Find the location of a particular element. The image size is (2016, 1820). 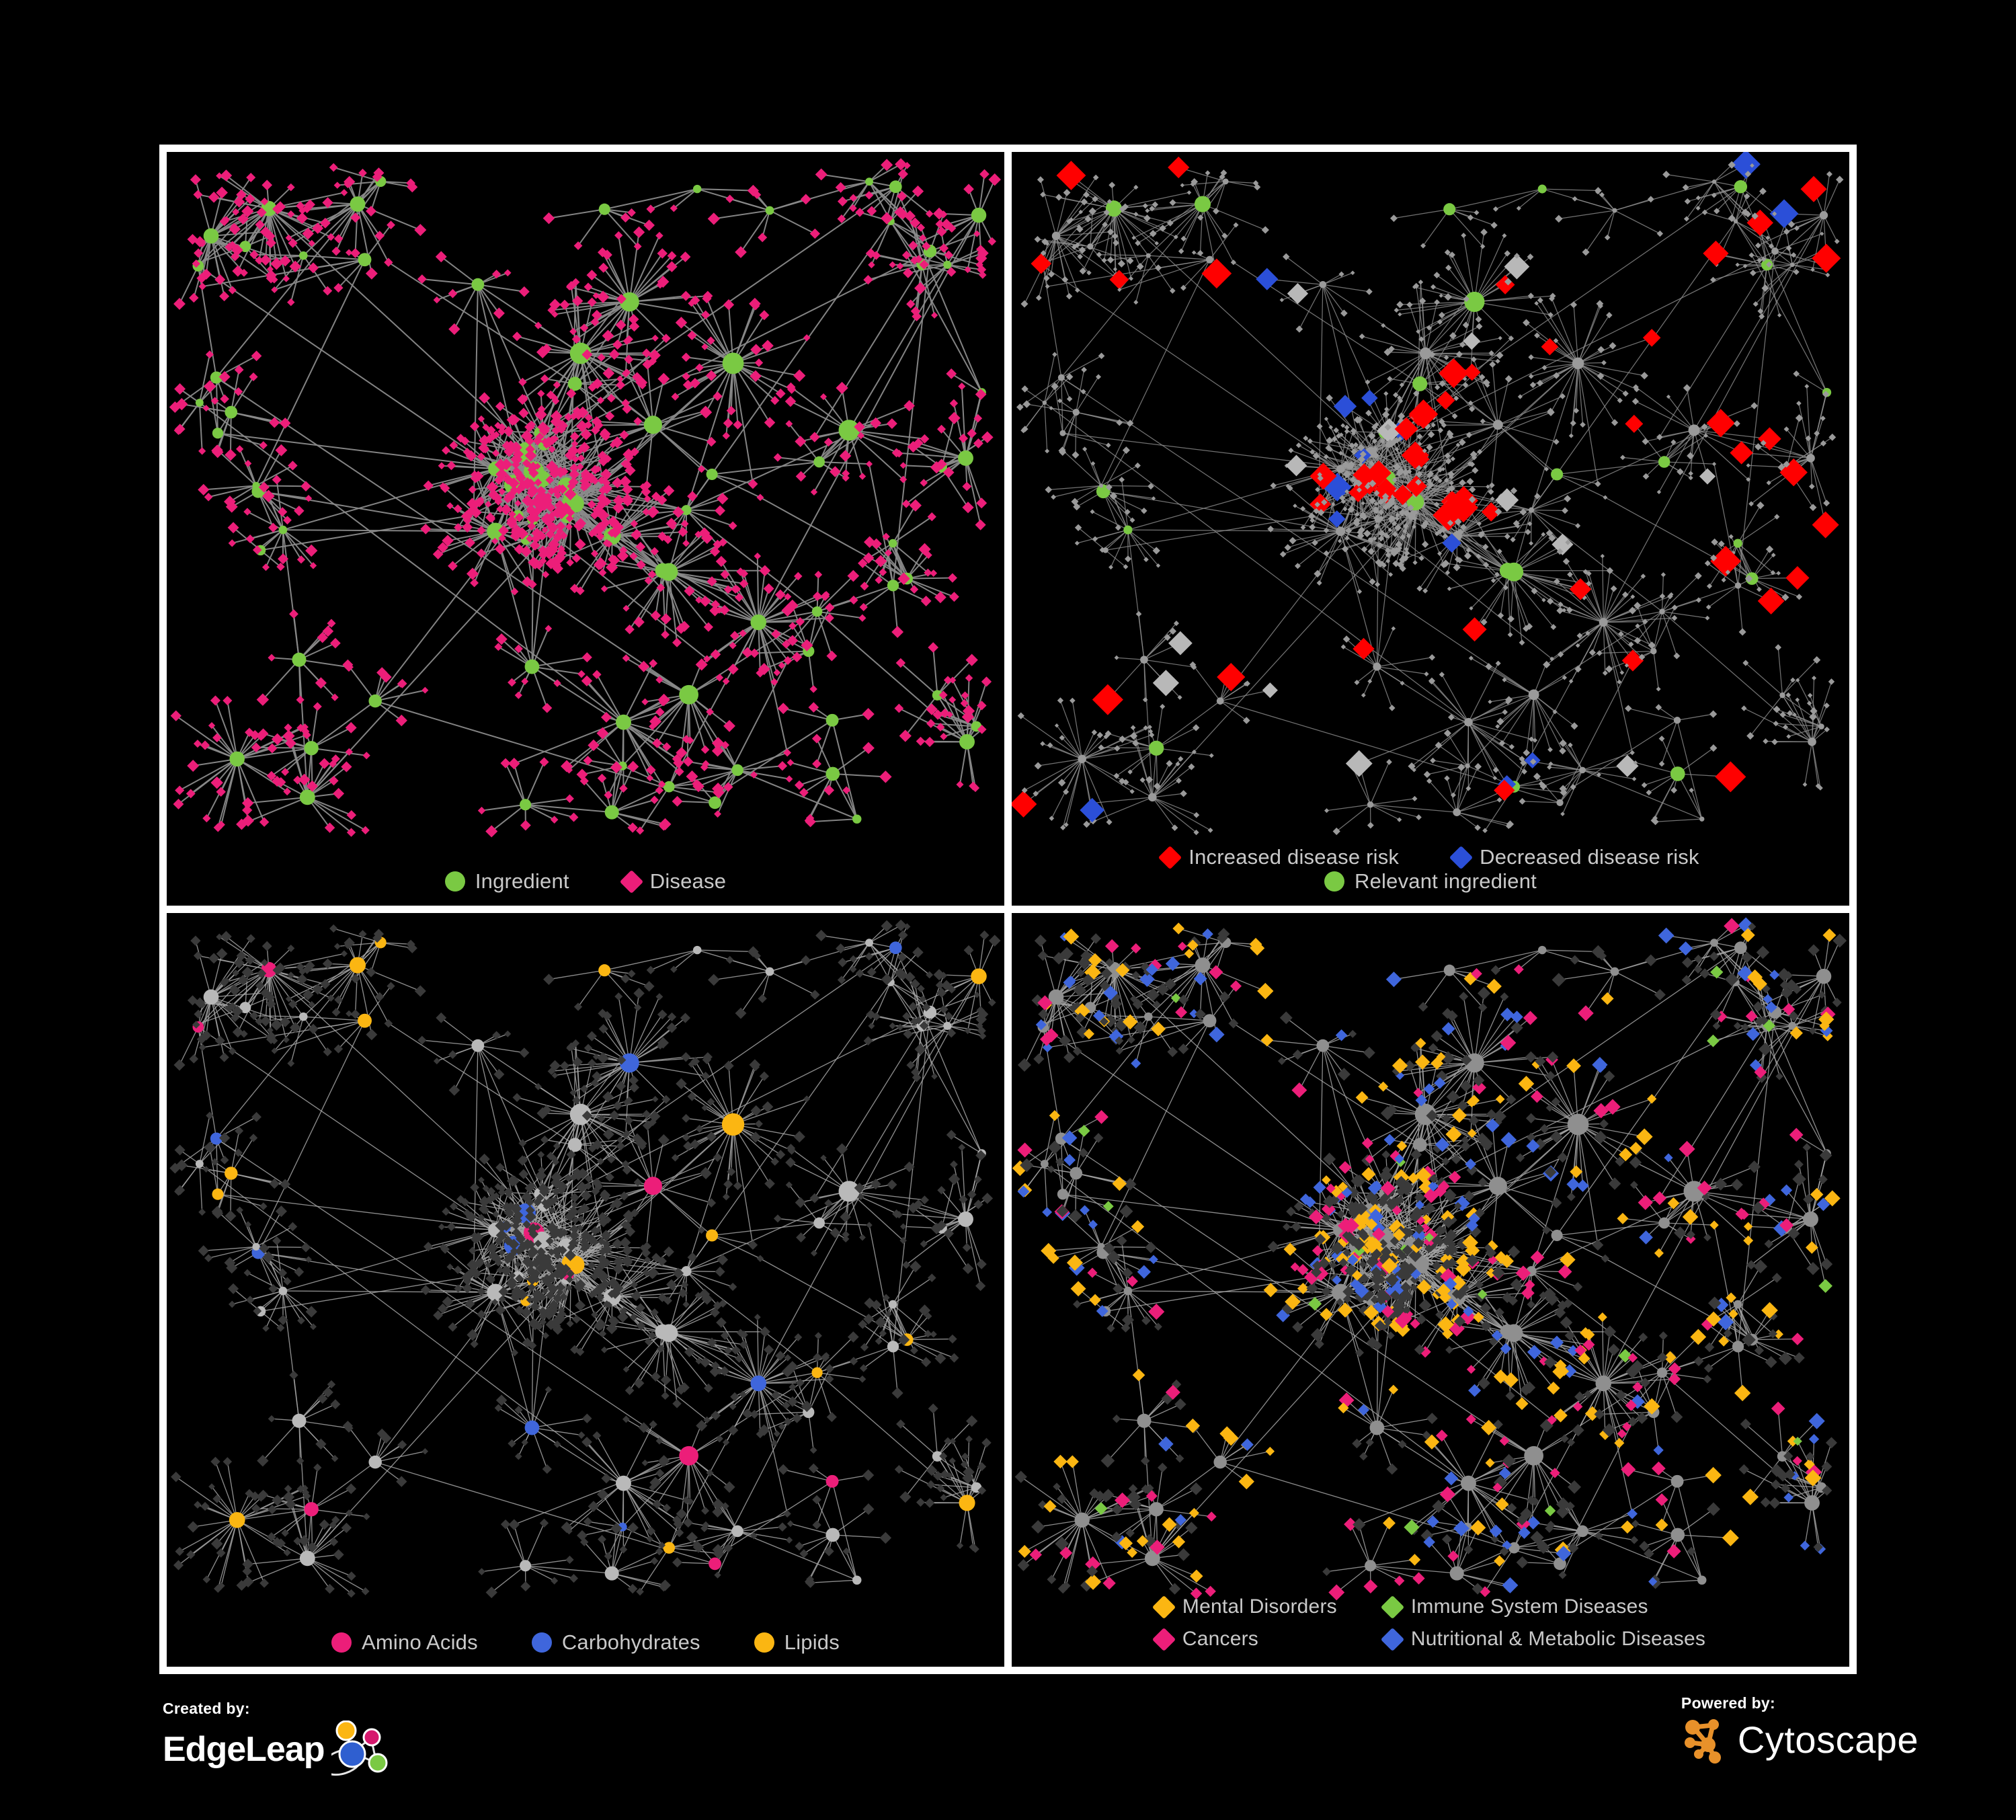

powered-by-kicker: Powered by: is located at coordinates (1728, 1703).